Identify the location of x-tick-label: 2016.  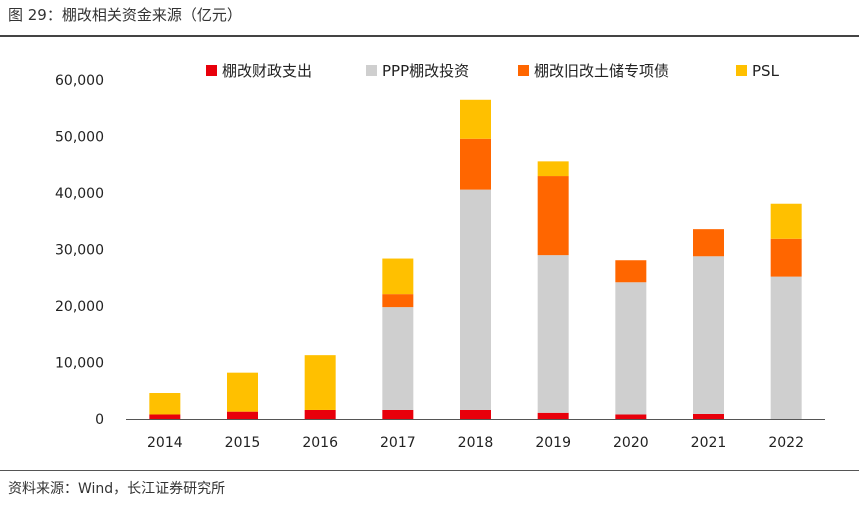
(320, 443).